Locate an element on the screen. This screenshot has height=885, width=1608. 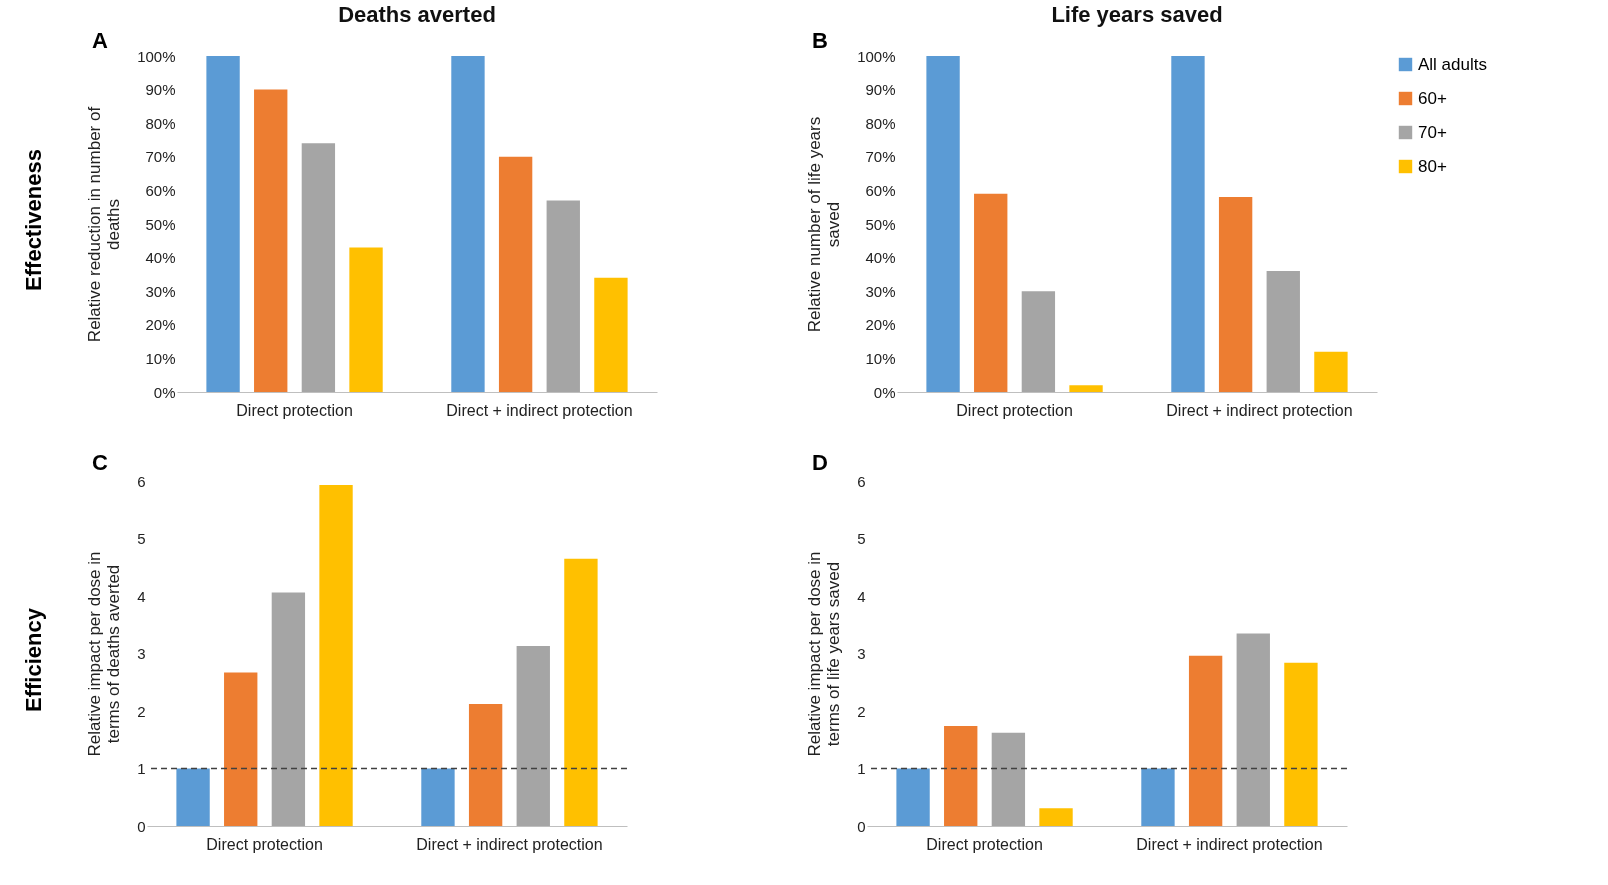
y-axis-title: Relative impact per dose in terms of deaths averted is located at coordinates (104, 654).